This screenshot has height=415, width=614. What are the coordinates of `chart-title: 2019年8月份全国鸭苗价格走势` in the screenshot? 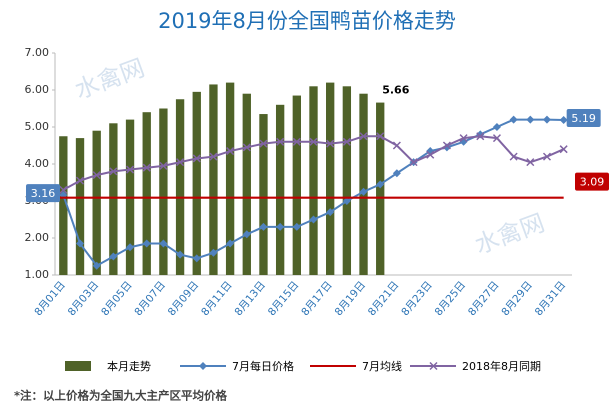 It's located at (307, 21).